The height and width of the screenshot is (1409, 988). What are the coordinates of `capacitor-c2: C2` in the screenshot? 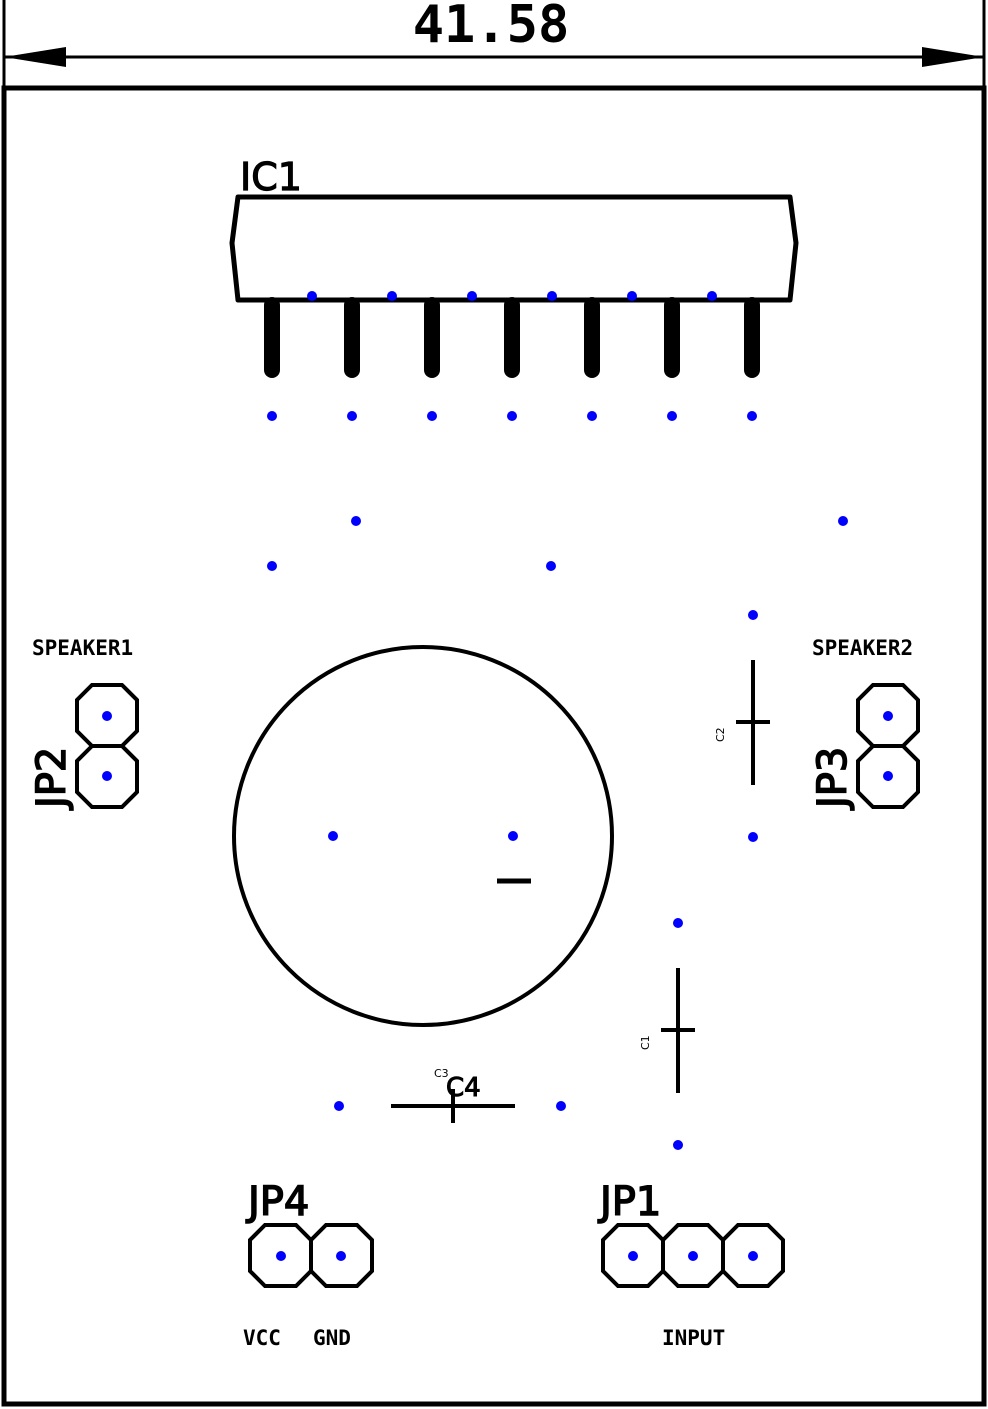 It's located at (742, 722).